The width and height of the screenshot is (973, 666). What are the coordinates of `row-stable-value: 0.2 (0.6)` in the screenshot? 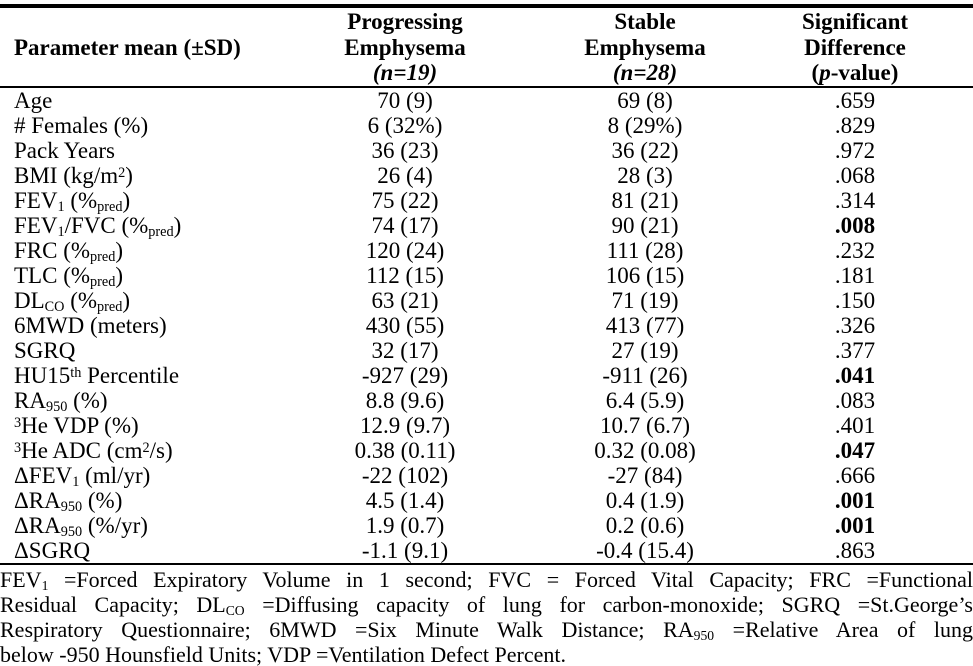 It's located at (645, 525).